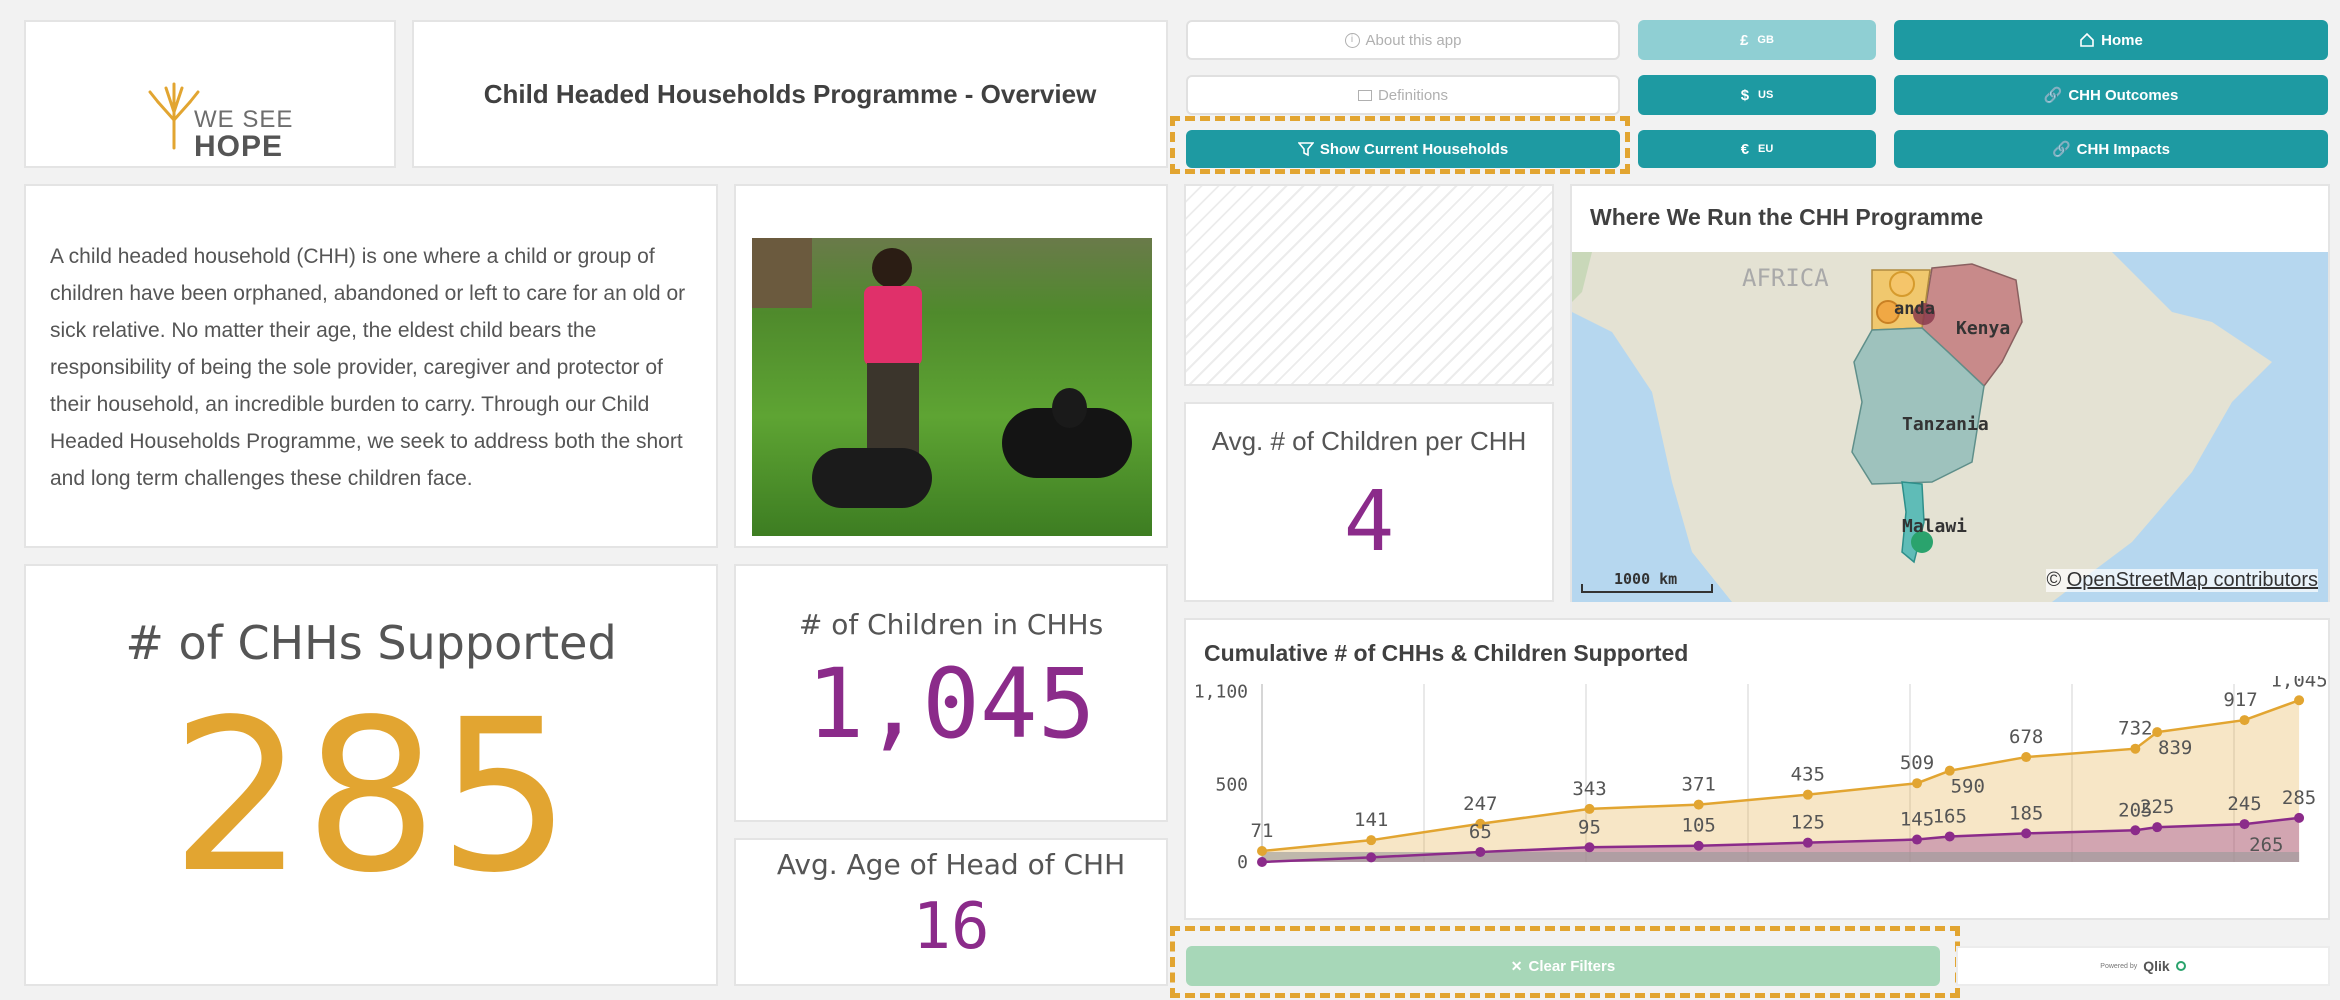 The height and width of the screenshot is (1000, 2340). What do you see at coordinates (1369, 285) in the screenshot?
I see `empty-hatched-panel` at bounding box center [1369, 285].